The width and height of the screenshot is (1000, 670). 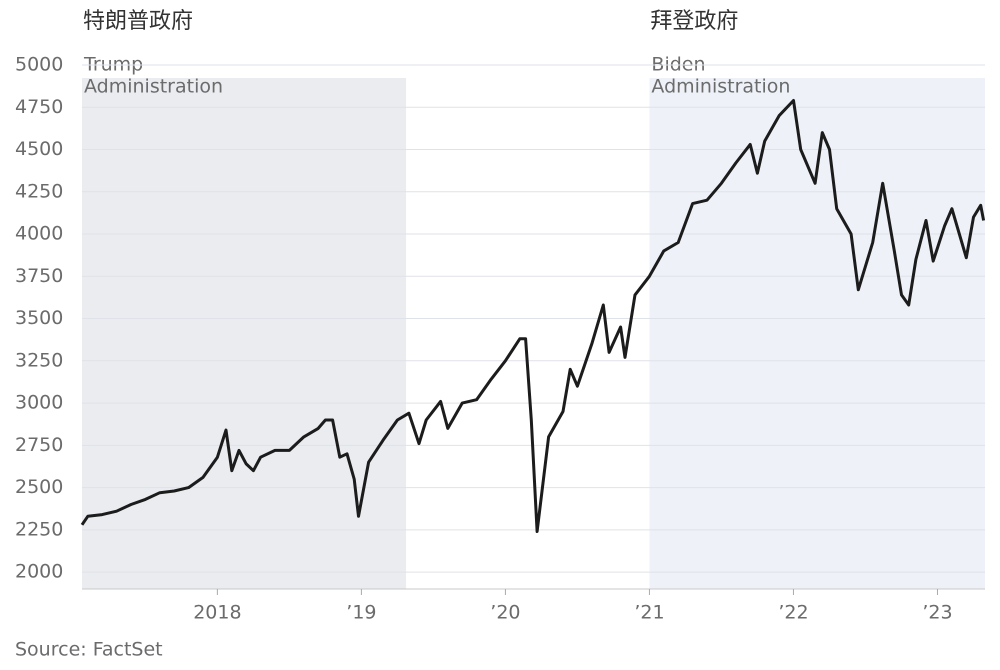 I want to click on span-heading: 特朗普政府, so click(x=138, y=21).